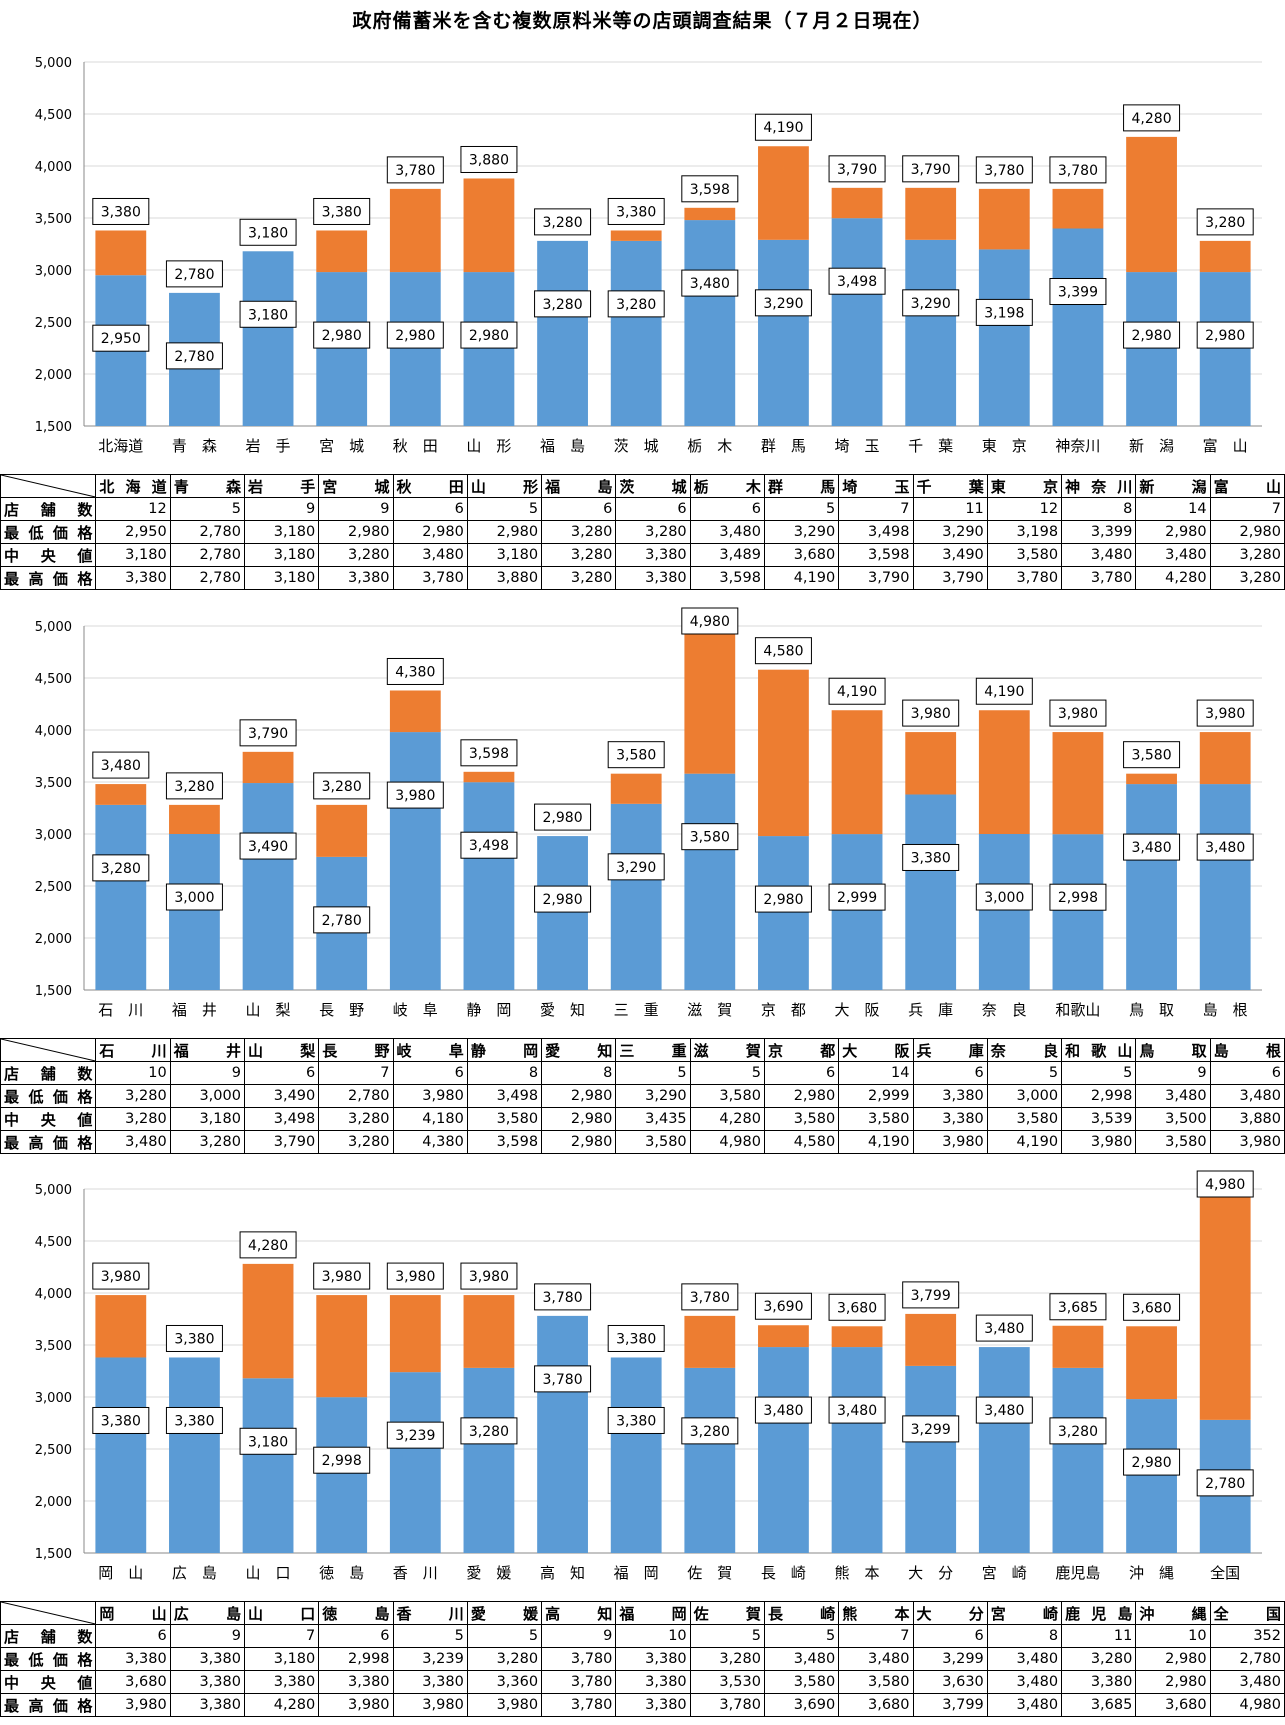  I want to click on x-category-label: 秋 田, so click(415, 446).